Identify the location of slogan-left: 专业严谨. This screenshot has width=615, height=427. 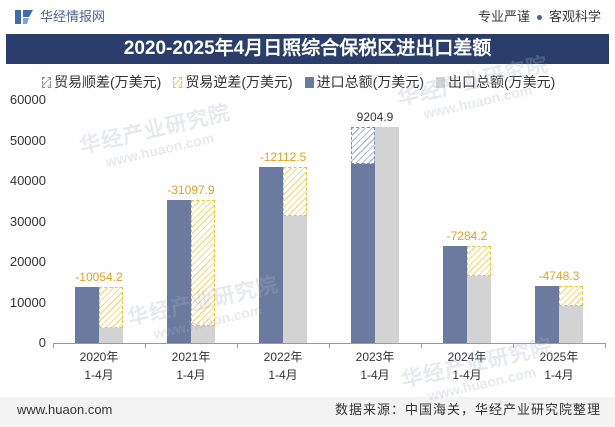
(503, 16).